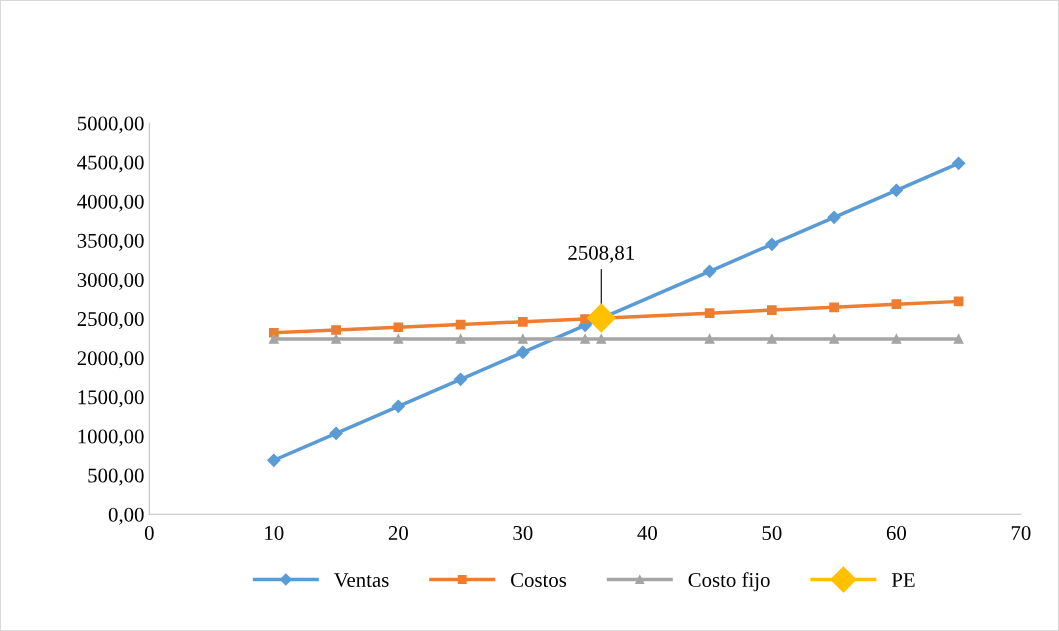 Image resolution: width=1059 pixels, height=631 pixels. Describe the element at coordinates (274, 533) in the screenshot. I see `x-tick-label: 10` at that location.